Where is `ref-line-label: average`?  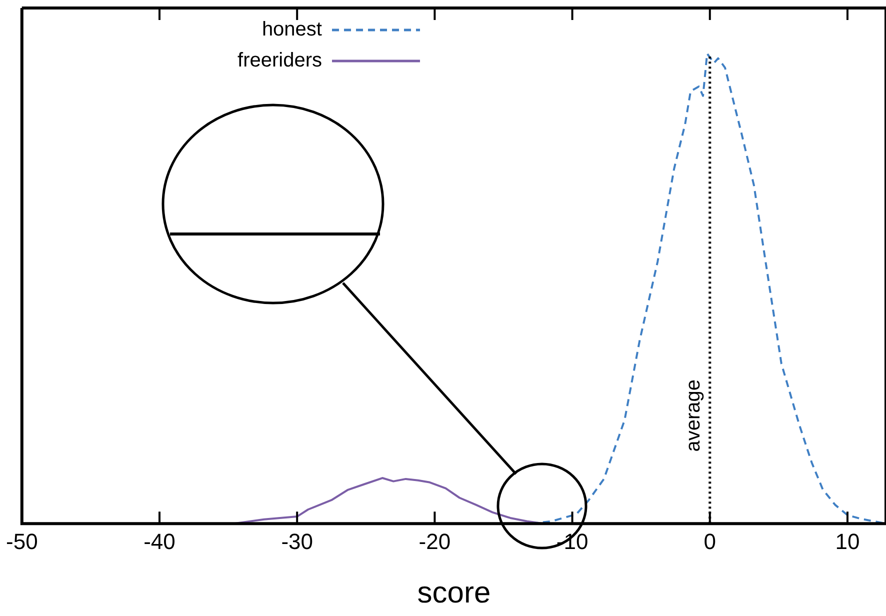 ref-line-label: average is located at coordinates (693, 415).